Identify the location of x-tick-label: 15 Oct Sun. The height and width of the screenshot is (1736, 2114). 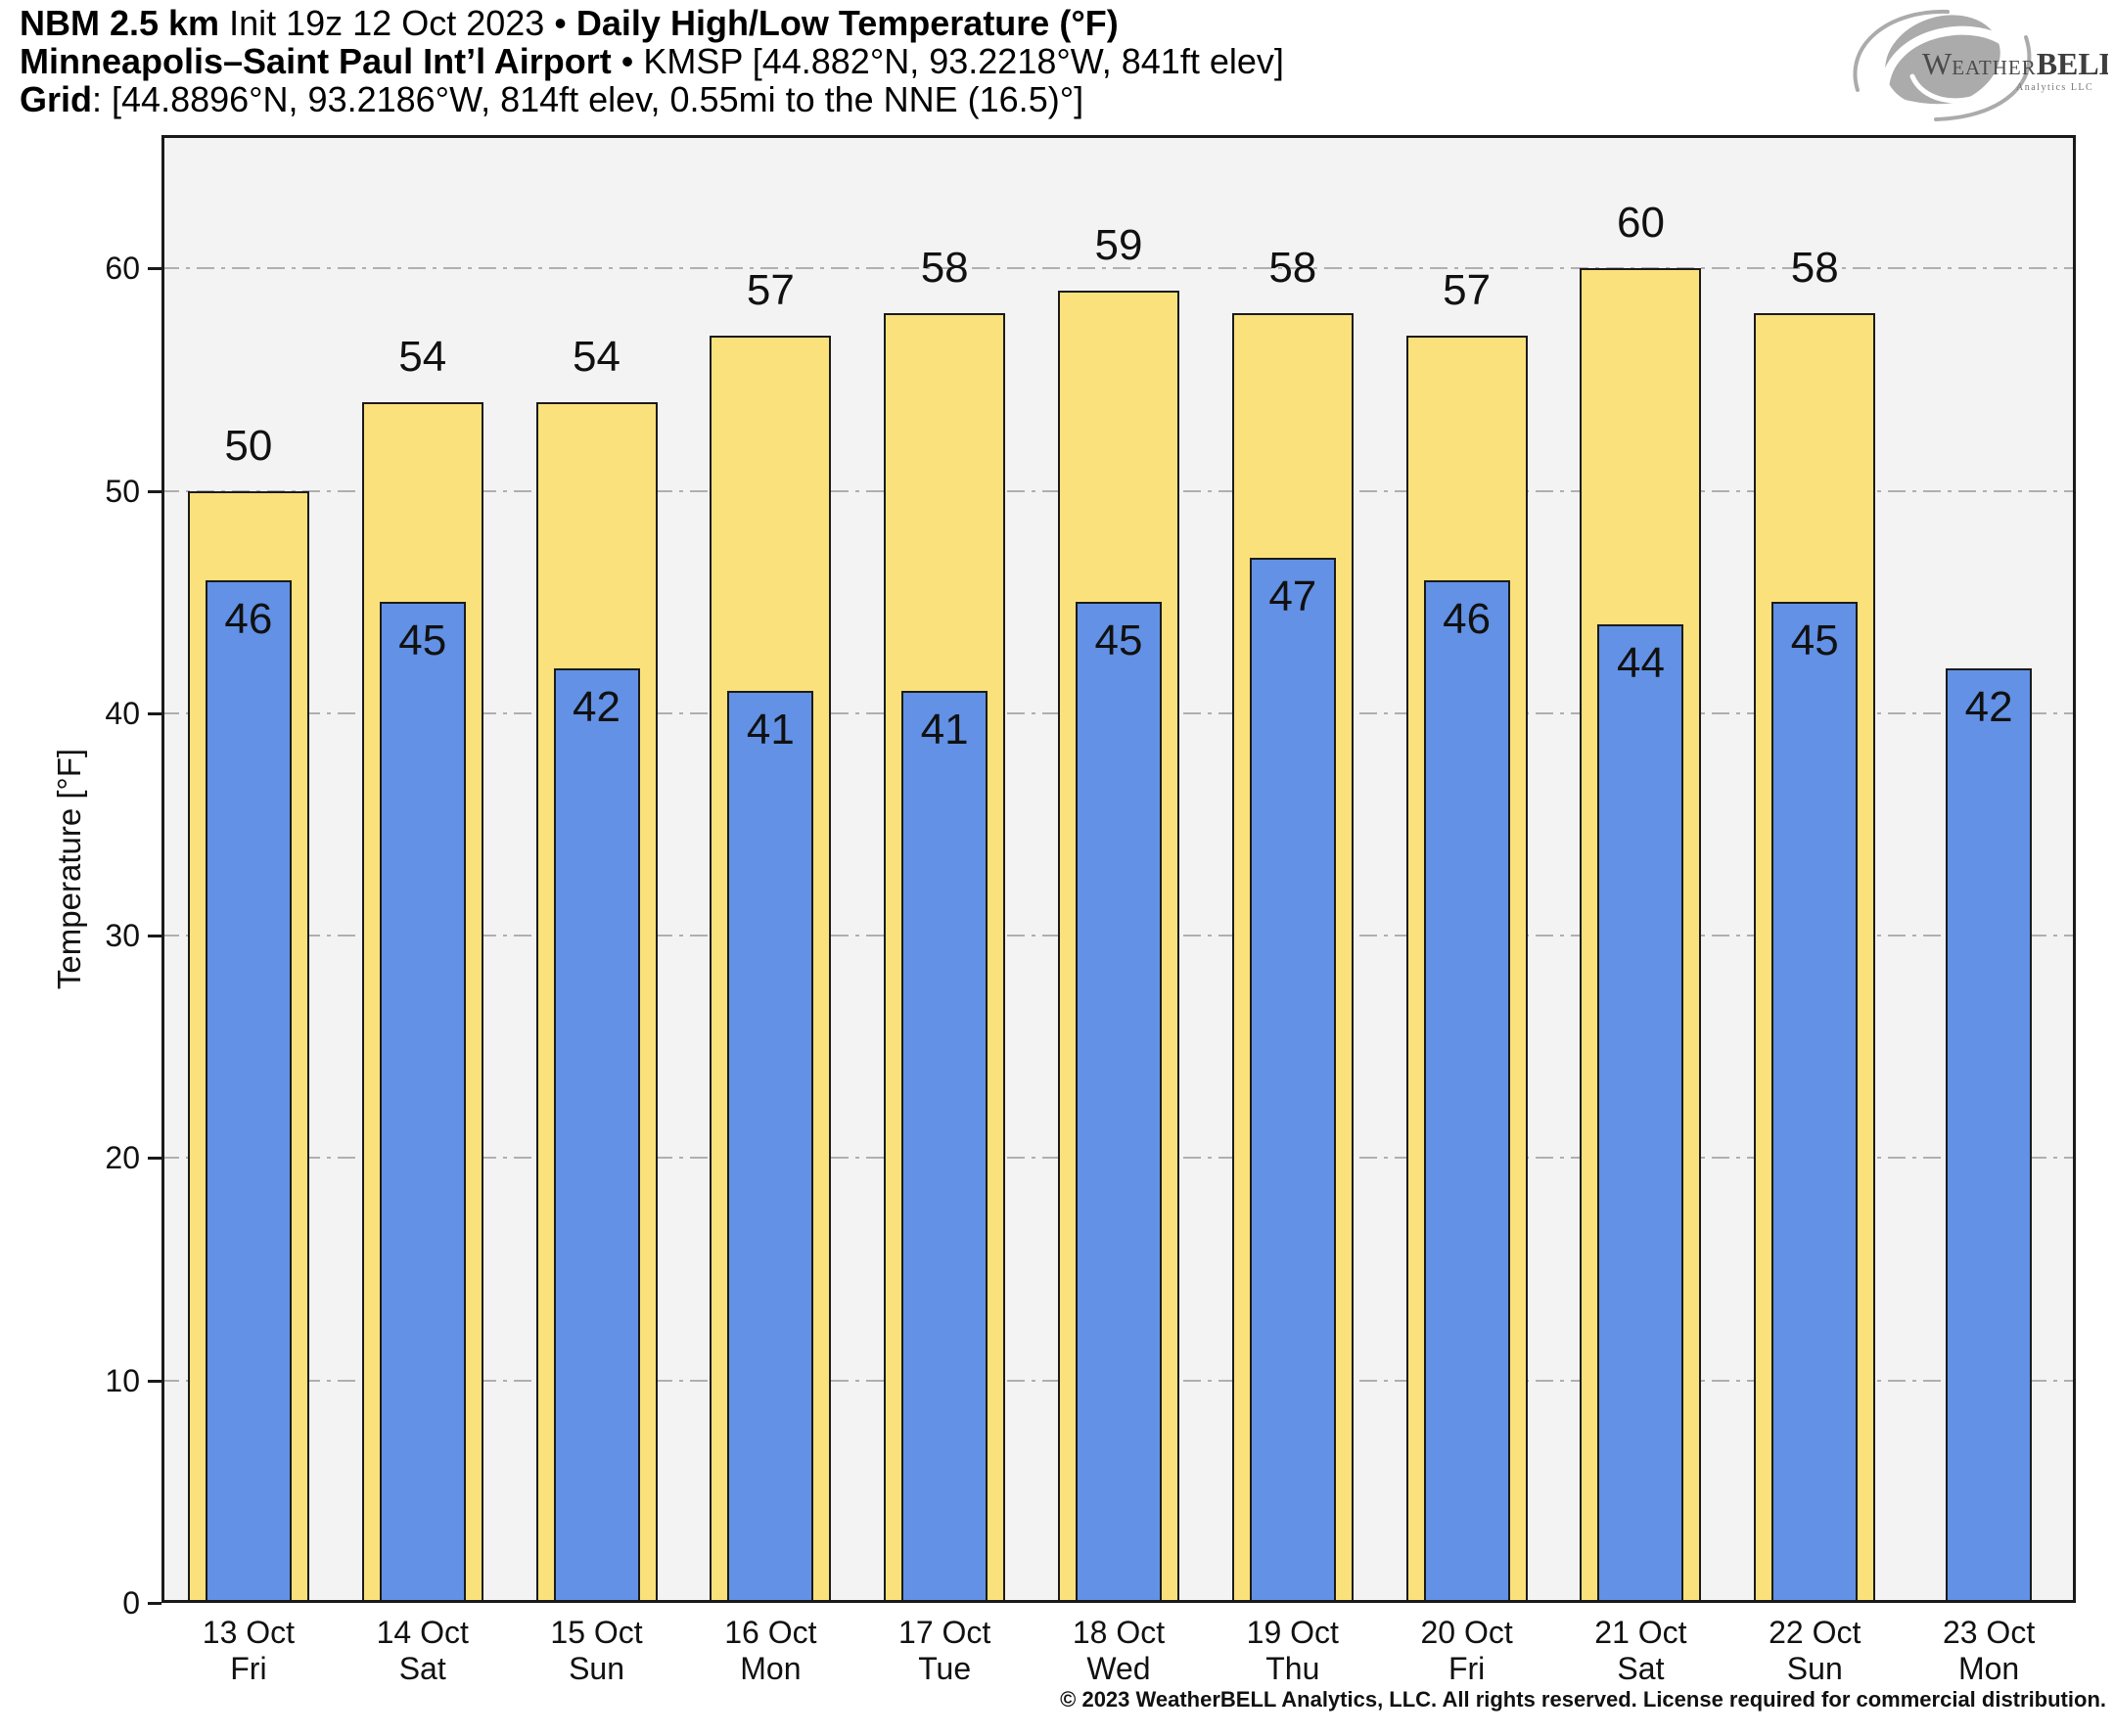
(597, 1651).